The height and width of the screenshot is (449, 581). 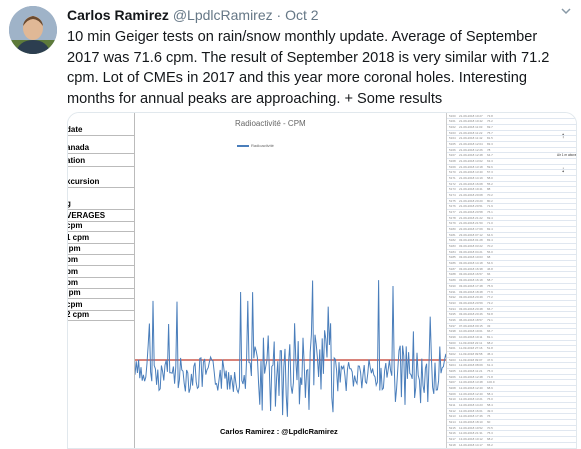 I want to click on left-label-3: xcursion, so click(x=83, y=181).